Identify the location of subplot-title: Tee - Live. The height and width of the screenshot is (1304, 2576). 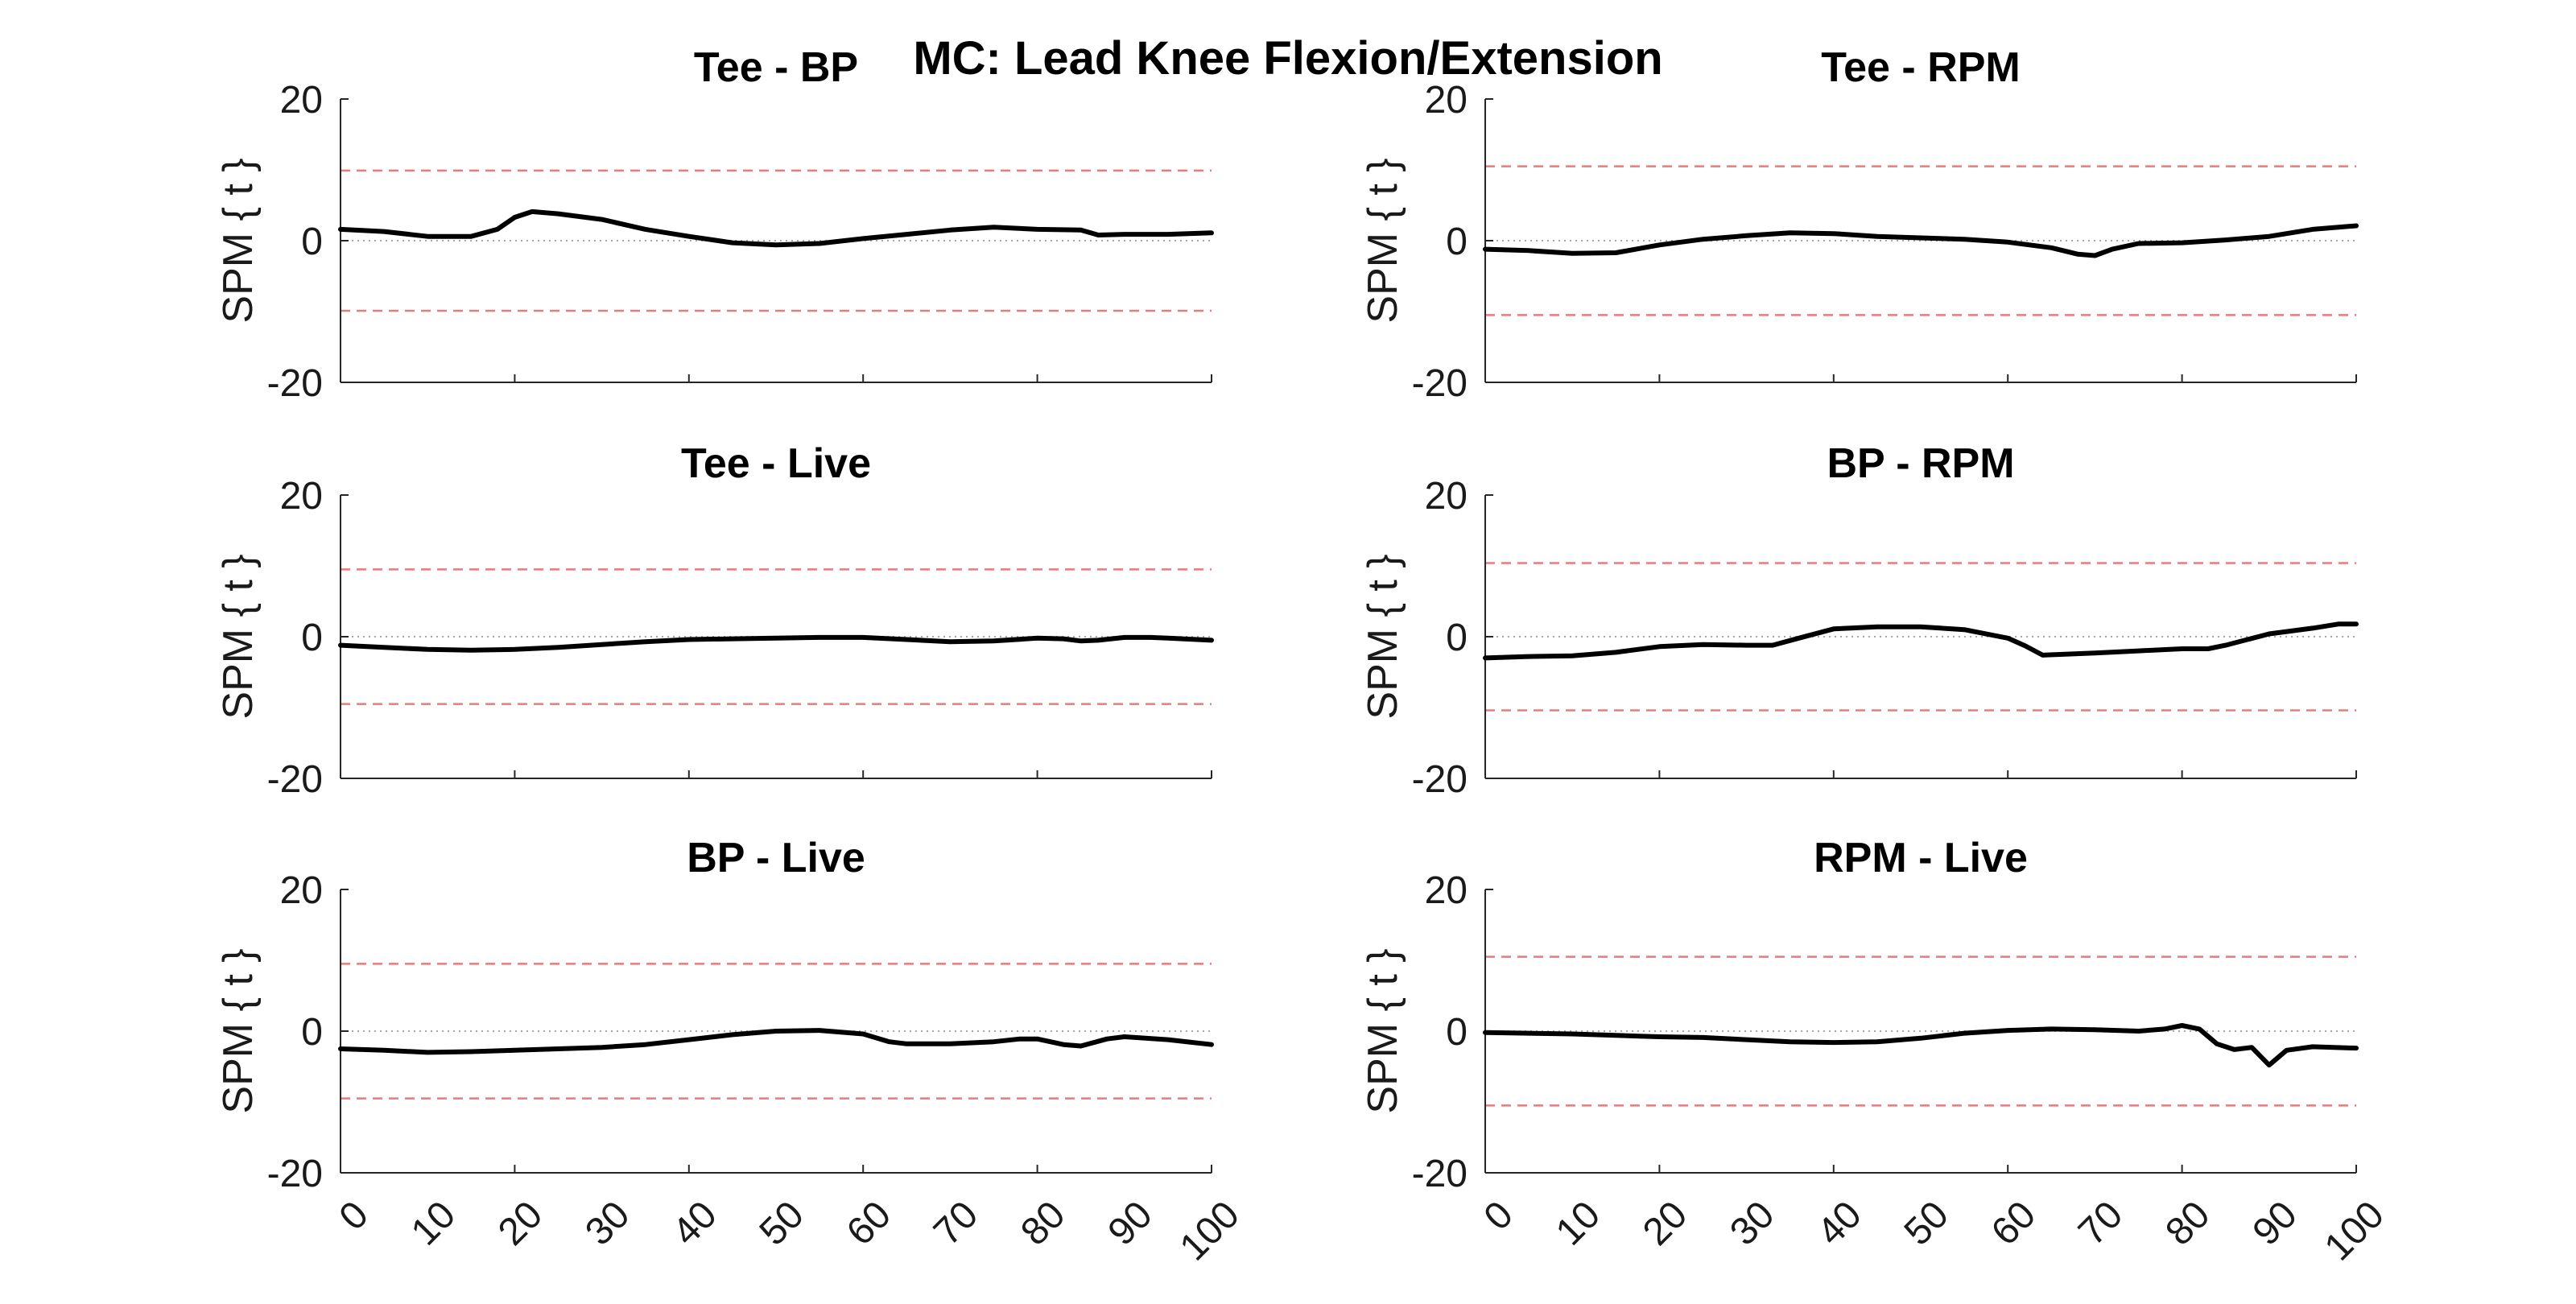
(776, 463).